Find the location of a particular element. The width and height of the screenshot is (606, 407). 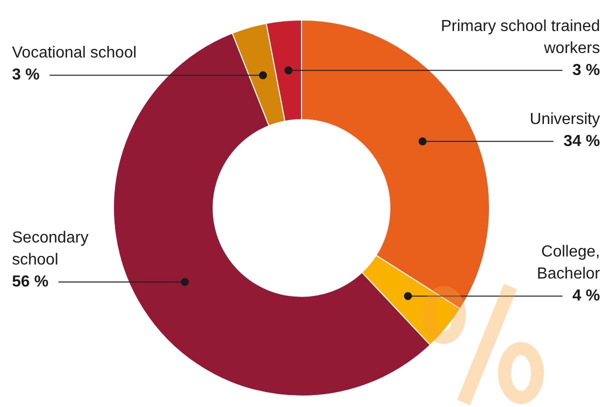

data-label: 56 % is located at coordinates (30, 281).